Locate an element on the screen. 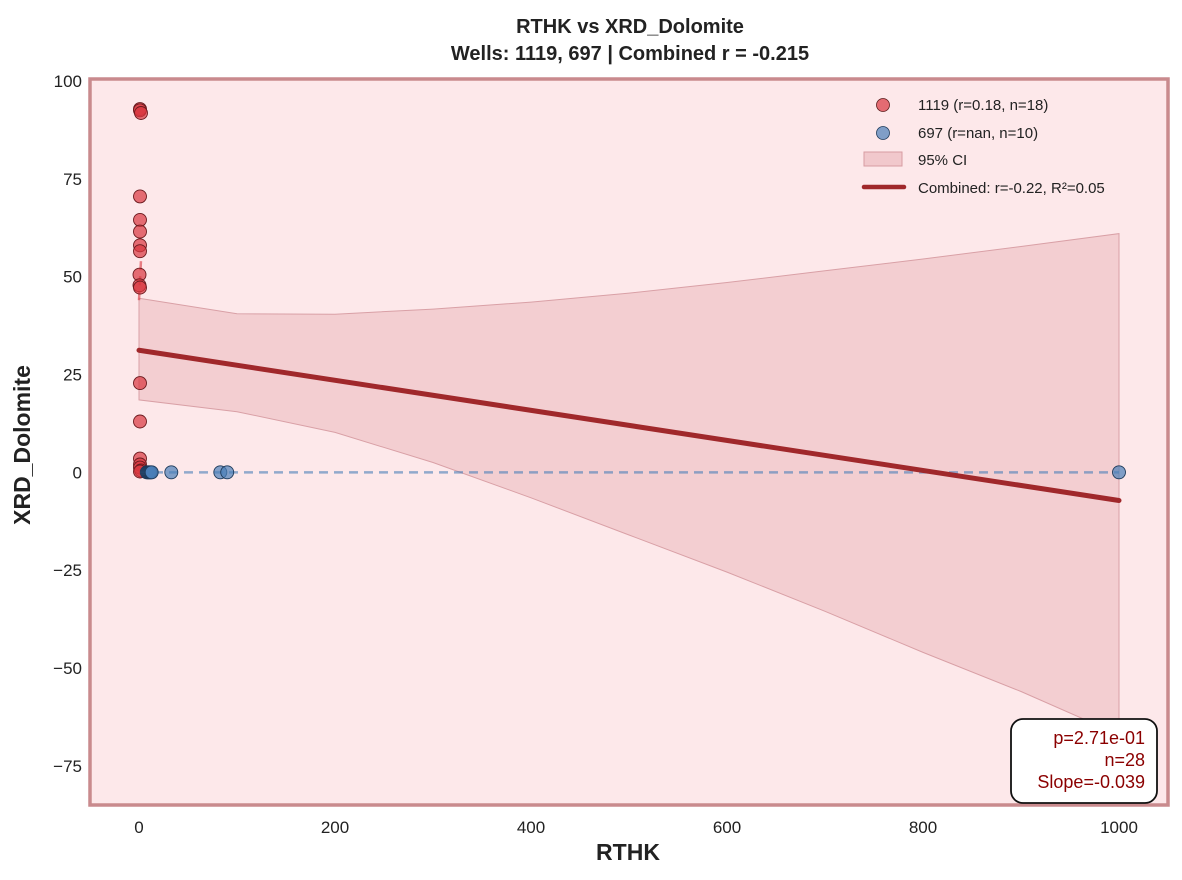  x-tick-label-0: 0 is located at coordinates (138, 827).